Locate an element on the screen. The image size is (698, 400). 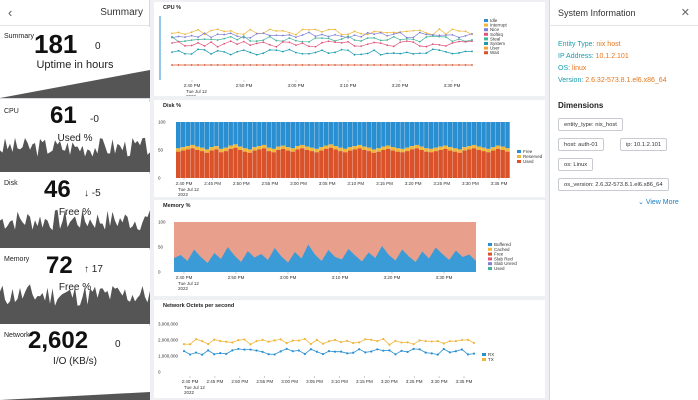
metric-cpu: CPU 61 -0 Used % is located at coordinates (75, 137).